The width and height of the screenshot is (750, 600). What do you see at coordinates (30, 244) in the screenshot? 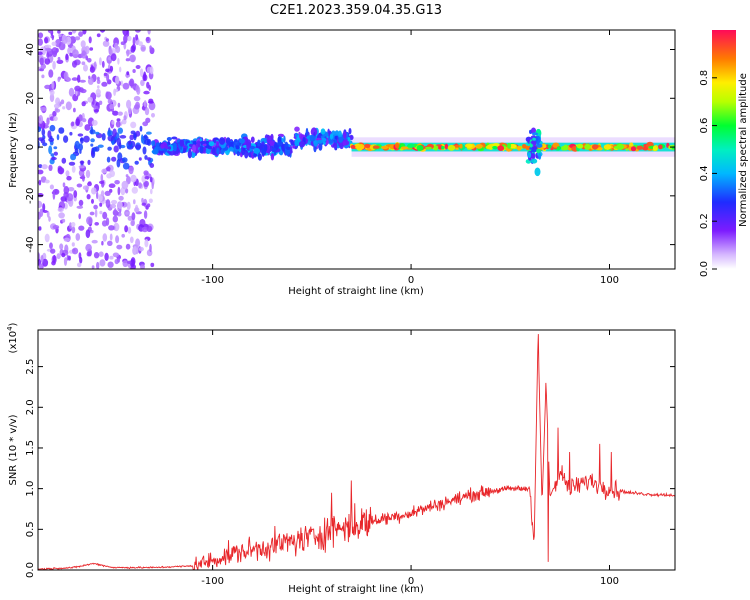
I see `spectrogram-y-tick-label: -40` at bounding box center [30, 244].